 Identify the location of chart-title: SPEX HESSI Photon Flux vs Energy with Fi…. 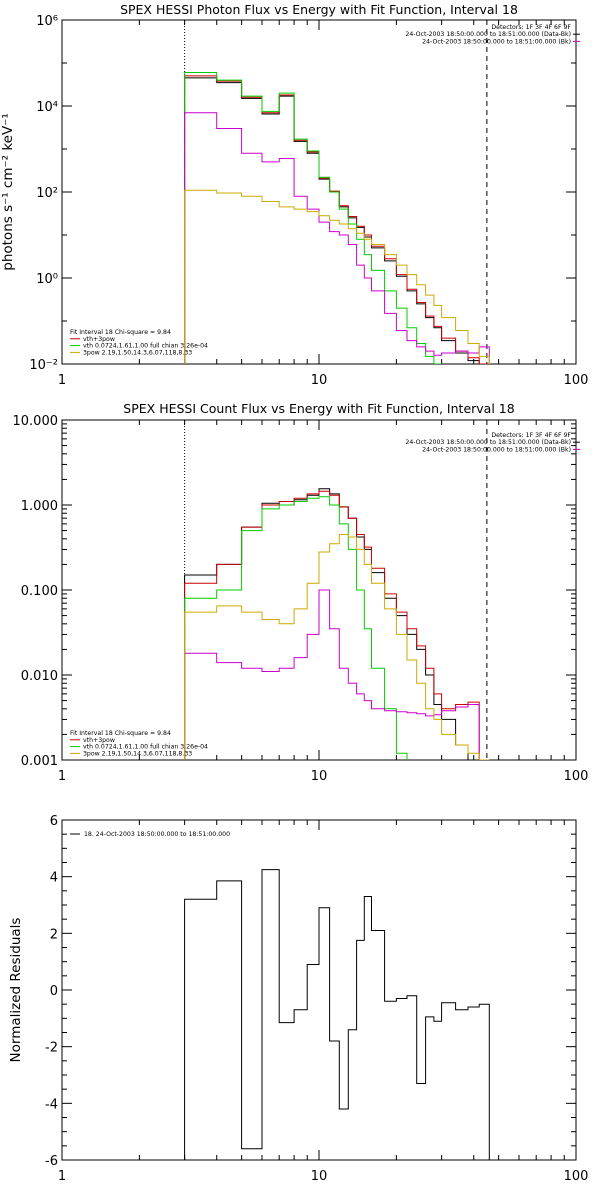
(319, 9).